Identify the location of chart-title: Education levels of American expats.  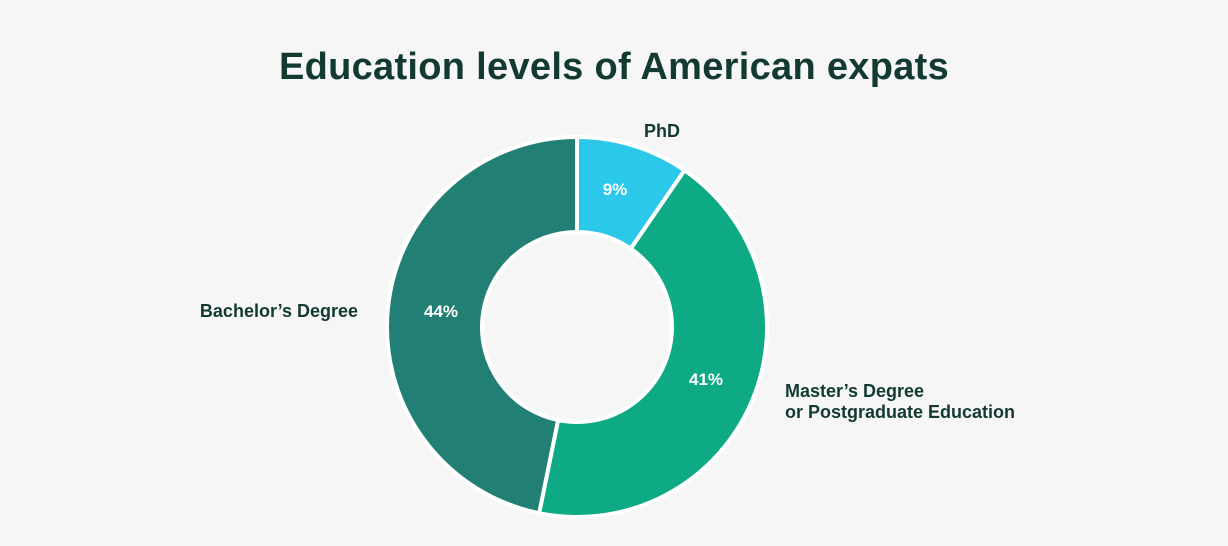
(614, 67).